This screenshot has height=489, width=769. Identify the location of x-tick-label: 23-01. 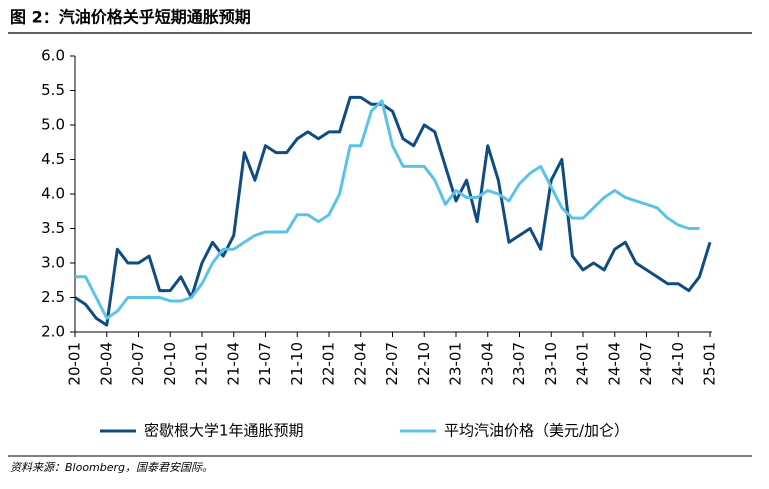
(456, 364).